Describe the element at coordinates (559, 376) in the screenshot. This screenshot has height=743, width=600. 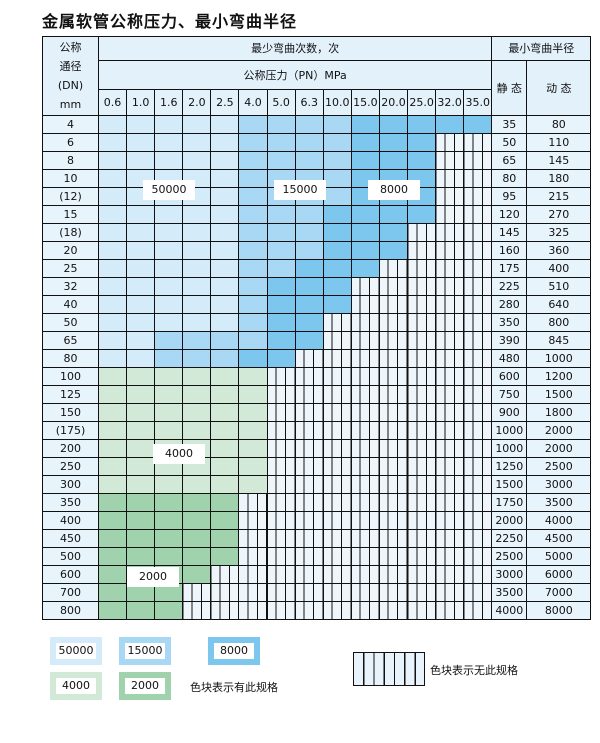
I see `dynamic-radius-cell: 1200` at that location.